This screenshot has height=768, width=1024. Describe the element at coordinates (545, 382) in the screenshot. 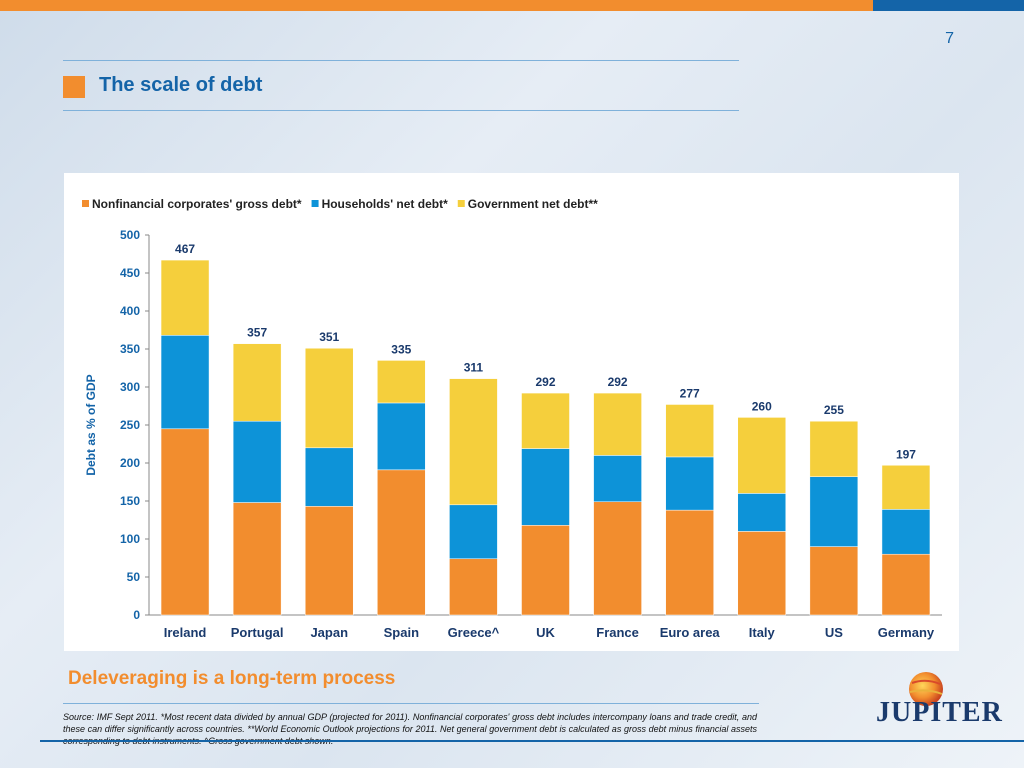

I see `total-label-5: 292` at that location.